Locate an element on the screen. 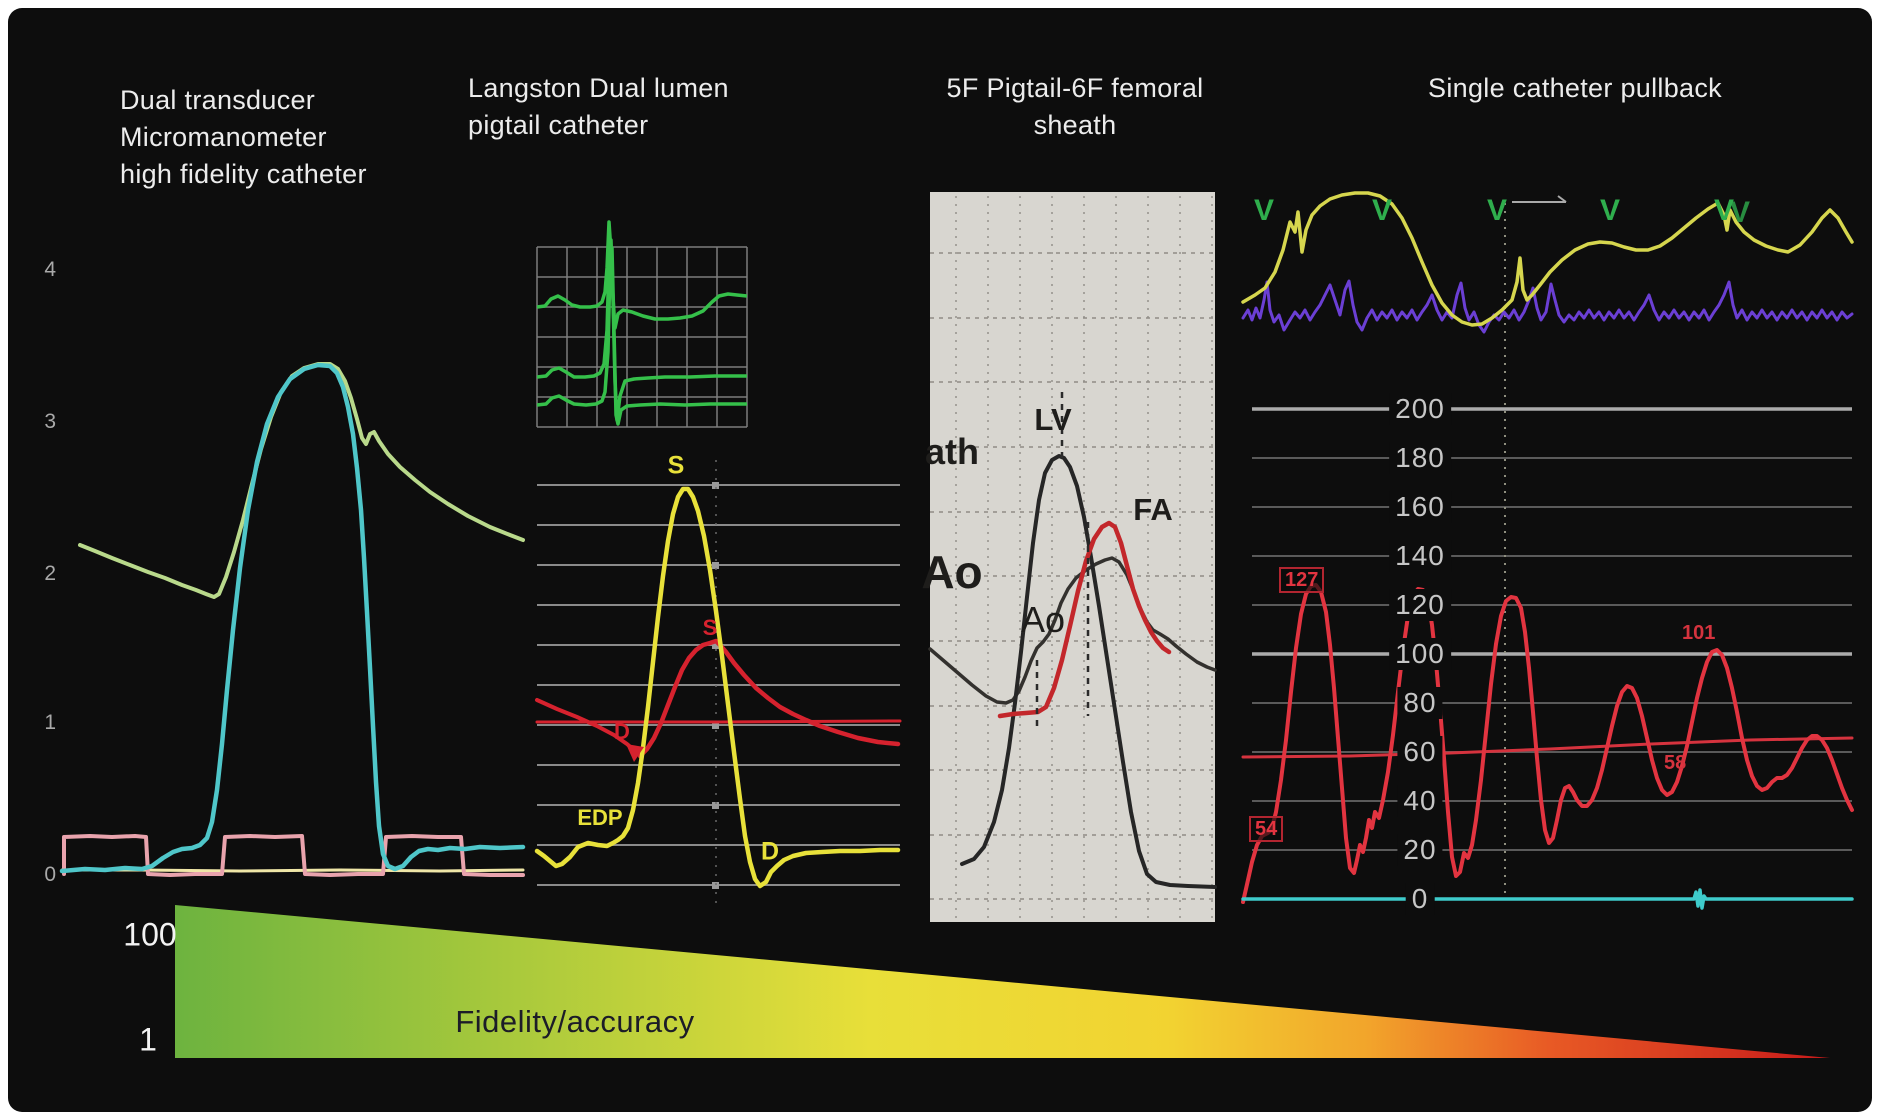  p1-ytick-4: 4 is located at coordinates (50, 269).